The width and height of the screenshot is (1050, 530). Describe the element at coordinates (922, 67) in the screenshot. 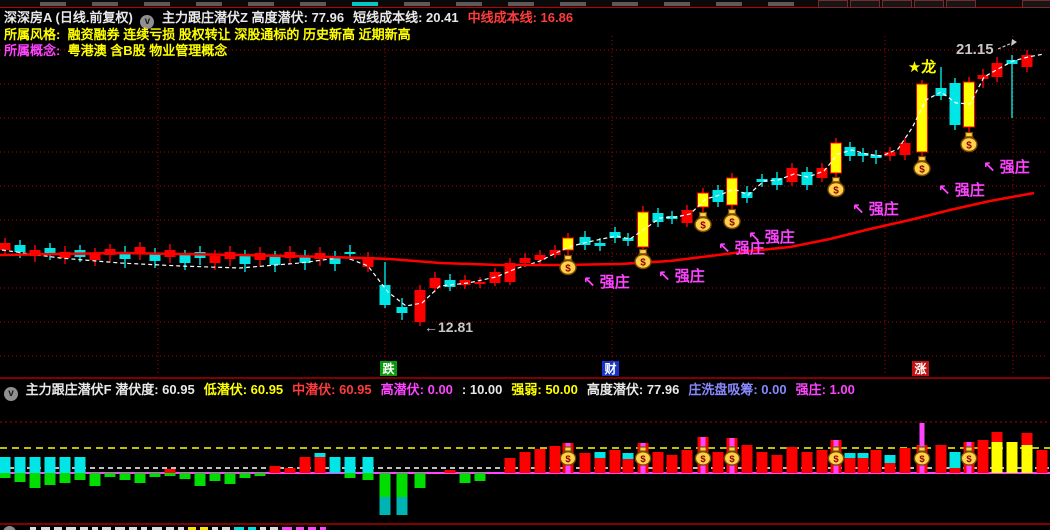

I see `dragon-label: ★龙` at that location.